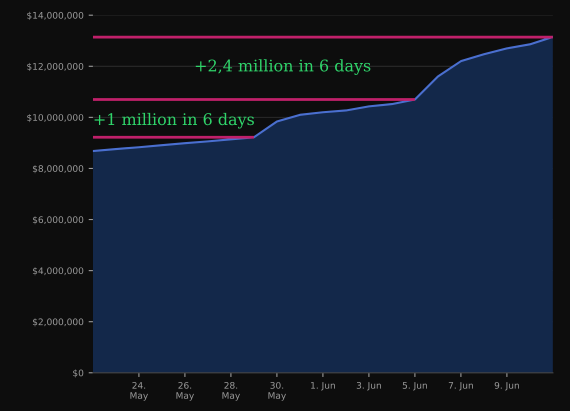 The image size is (570, 411). I want to click on x-tick-label: 24. May, so click(139, 391).